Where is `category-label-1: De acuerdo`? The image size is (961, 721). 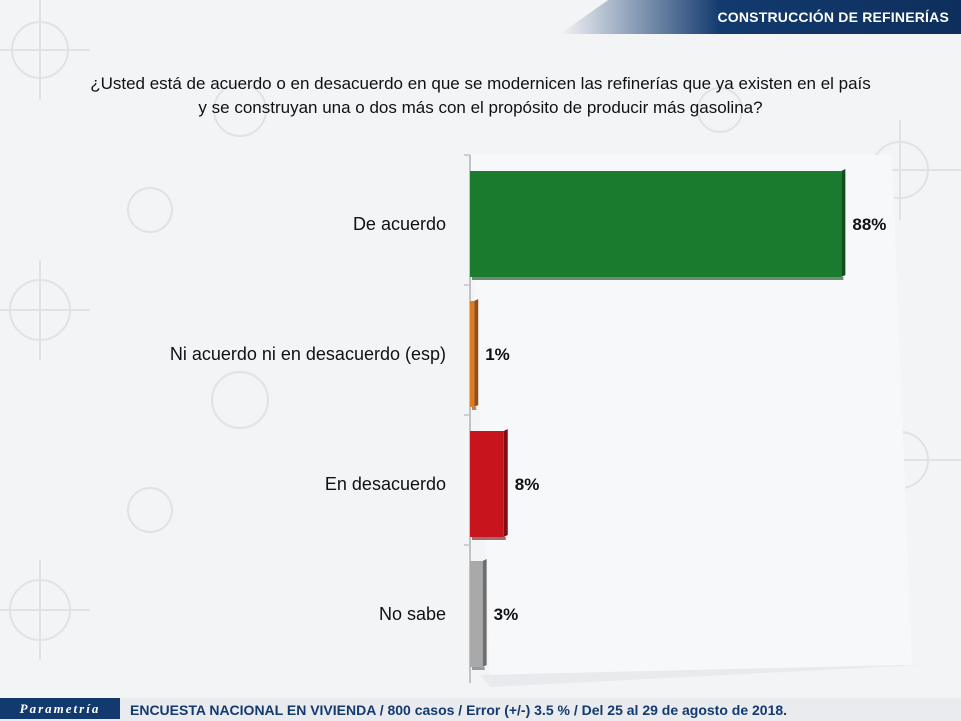
category-label-1: De acuerdo is located at coordinates (399, 224).